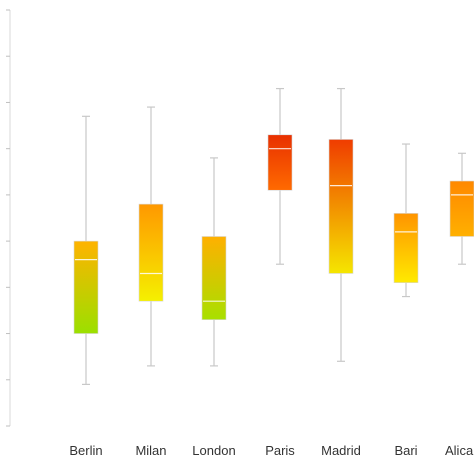 This screenshot has width=474, height=474. What do you see at coordinates (341, 450) in the screenshot?
I see `category-label-madrid: Madrid` at bounding box center [341, 450].